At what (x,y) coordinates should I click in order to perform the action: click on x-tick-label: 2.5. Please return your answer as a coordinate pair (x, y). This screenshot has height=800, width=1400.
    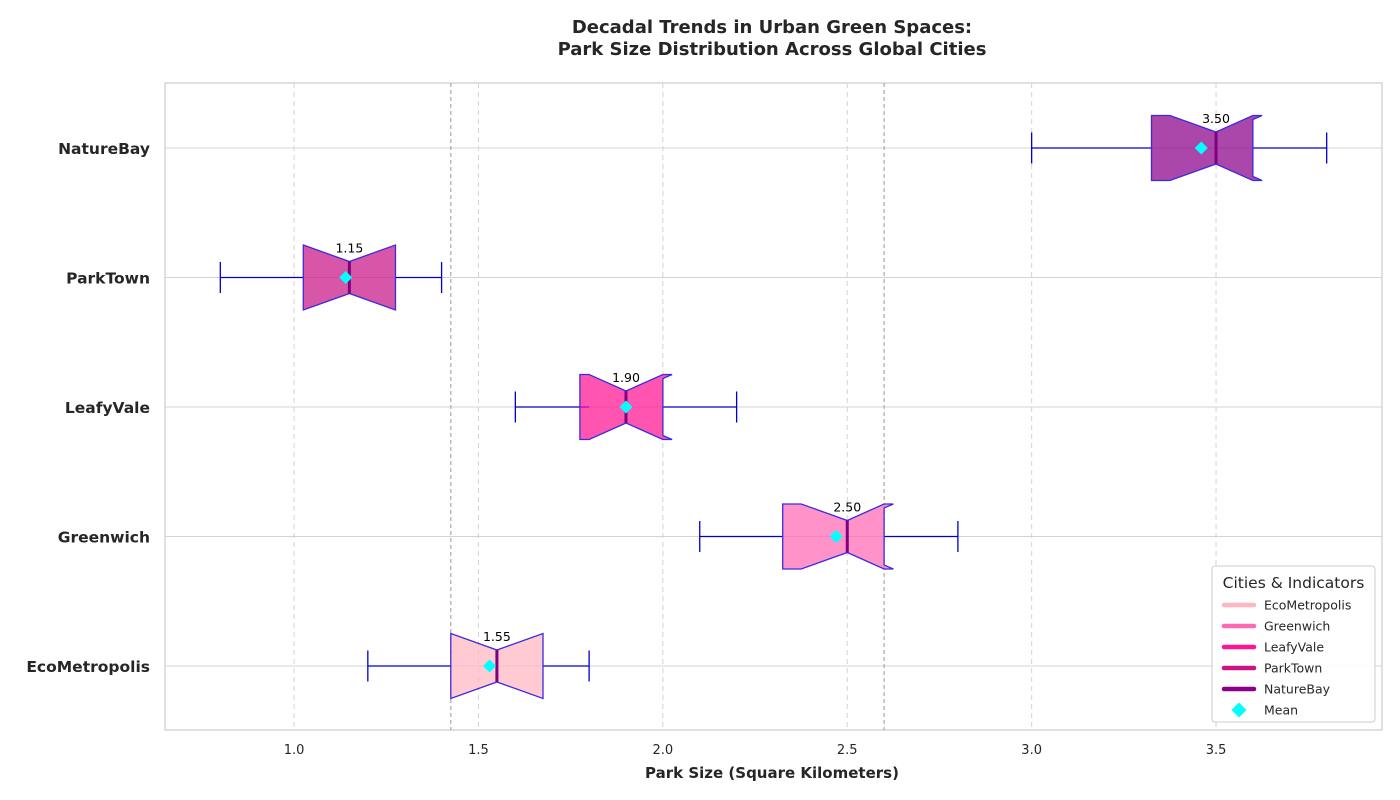
    Looking at the image, I should click on (847, 750).